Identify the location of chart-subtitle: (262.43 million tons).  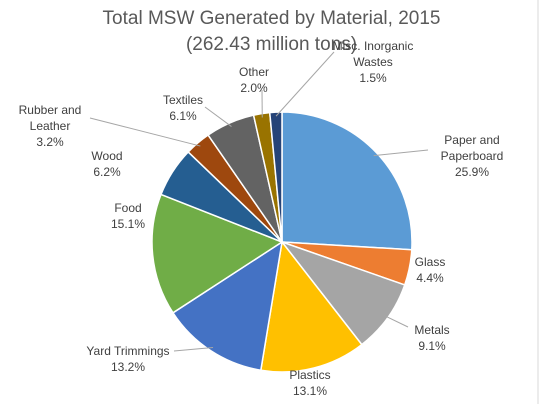
(271, 44).